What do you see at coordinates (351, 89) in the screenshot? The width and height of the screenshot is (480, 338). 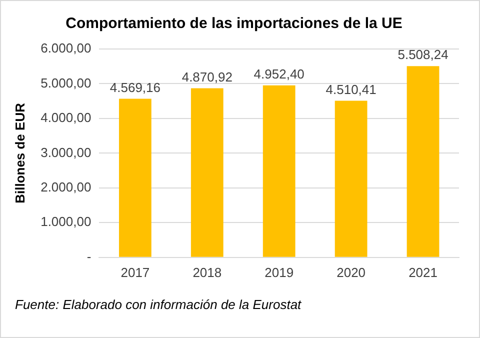 I see `data-label: 4.510,41` at bounding box center [351, 89].